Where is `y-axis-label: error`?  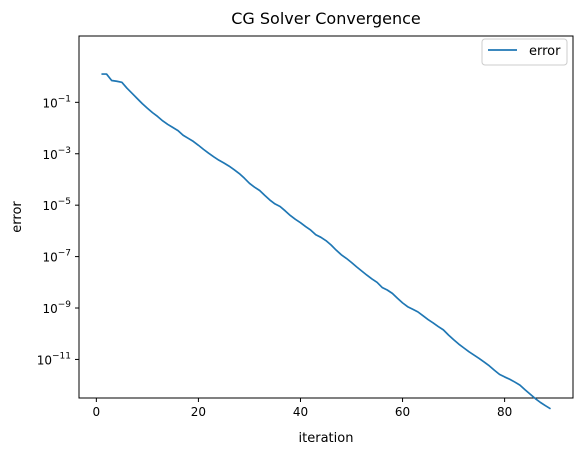 y-axis-label: error is located at coordinates (17, 217).